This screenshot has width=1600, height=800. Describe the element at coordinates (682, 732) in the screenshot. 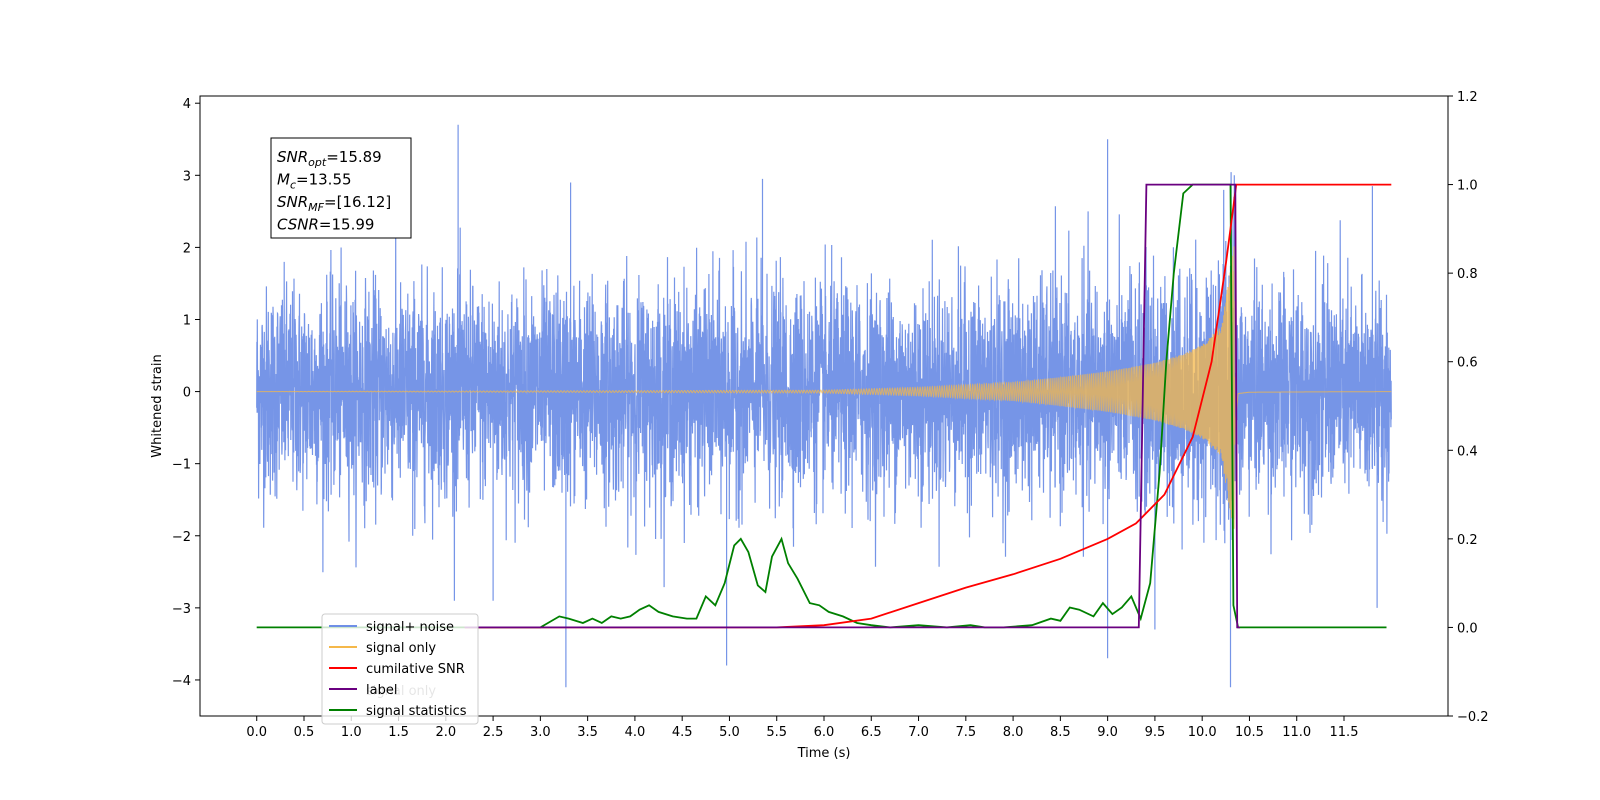

I see `x-tick-label: 4.5` at that location.